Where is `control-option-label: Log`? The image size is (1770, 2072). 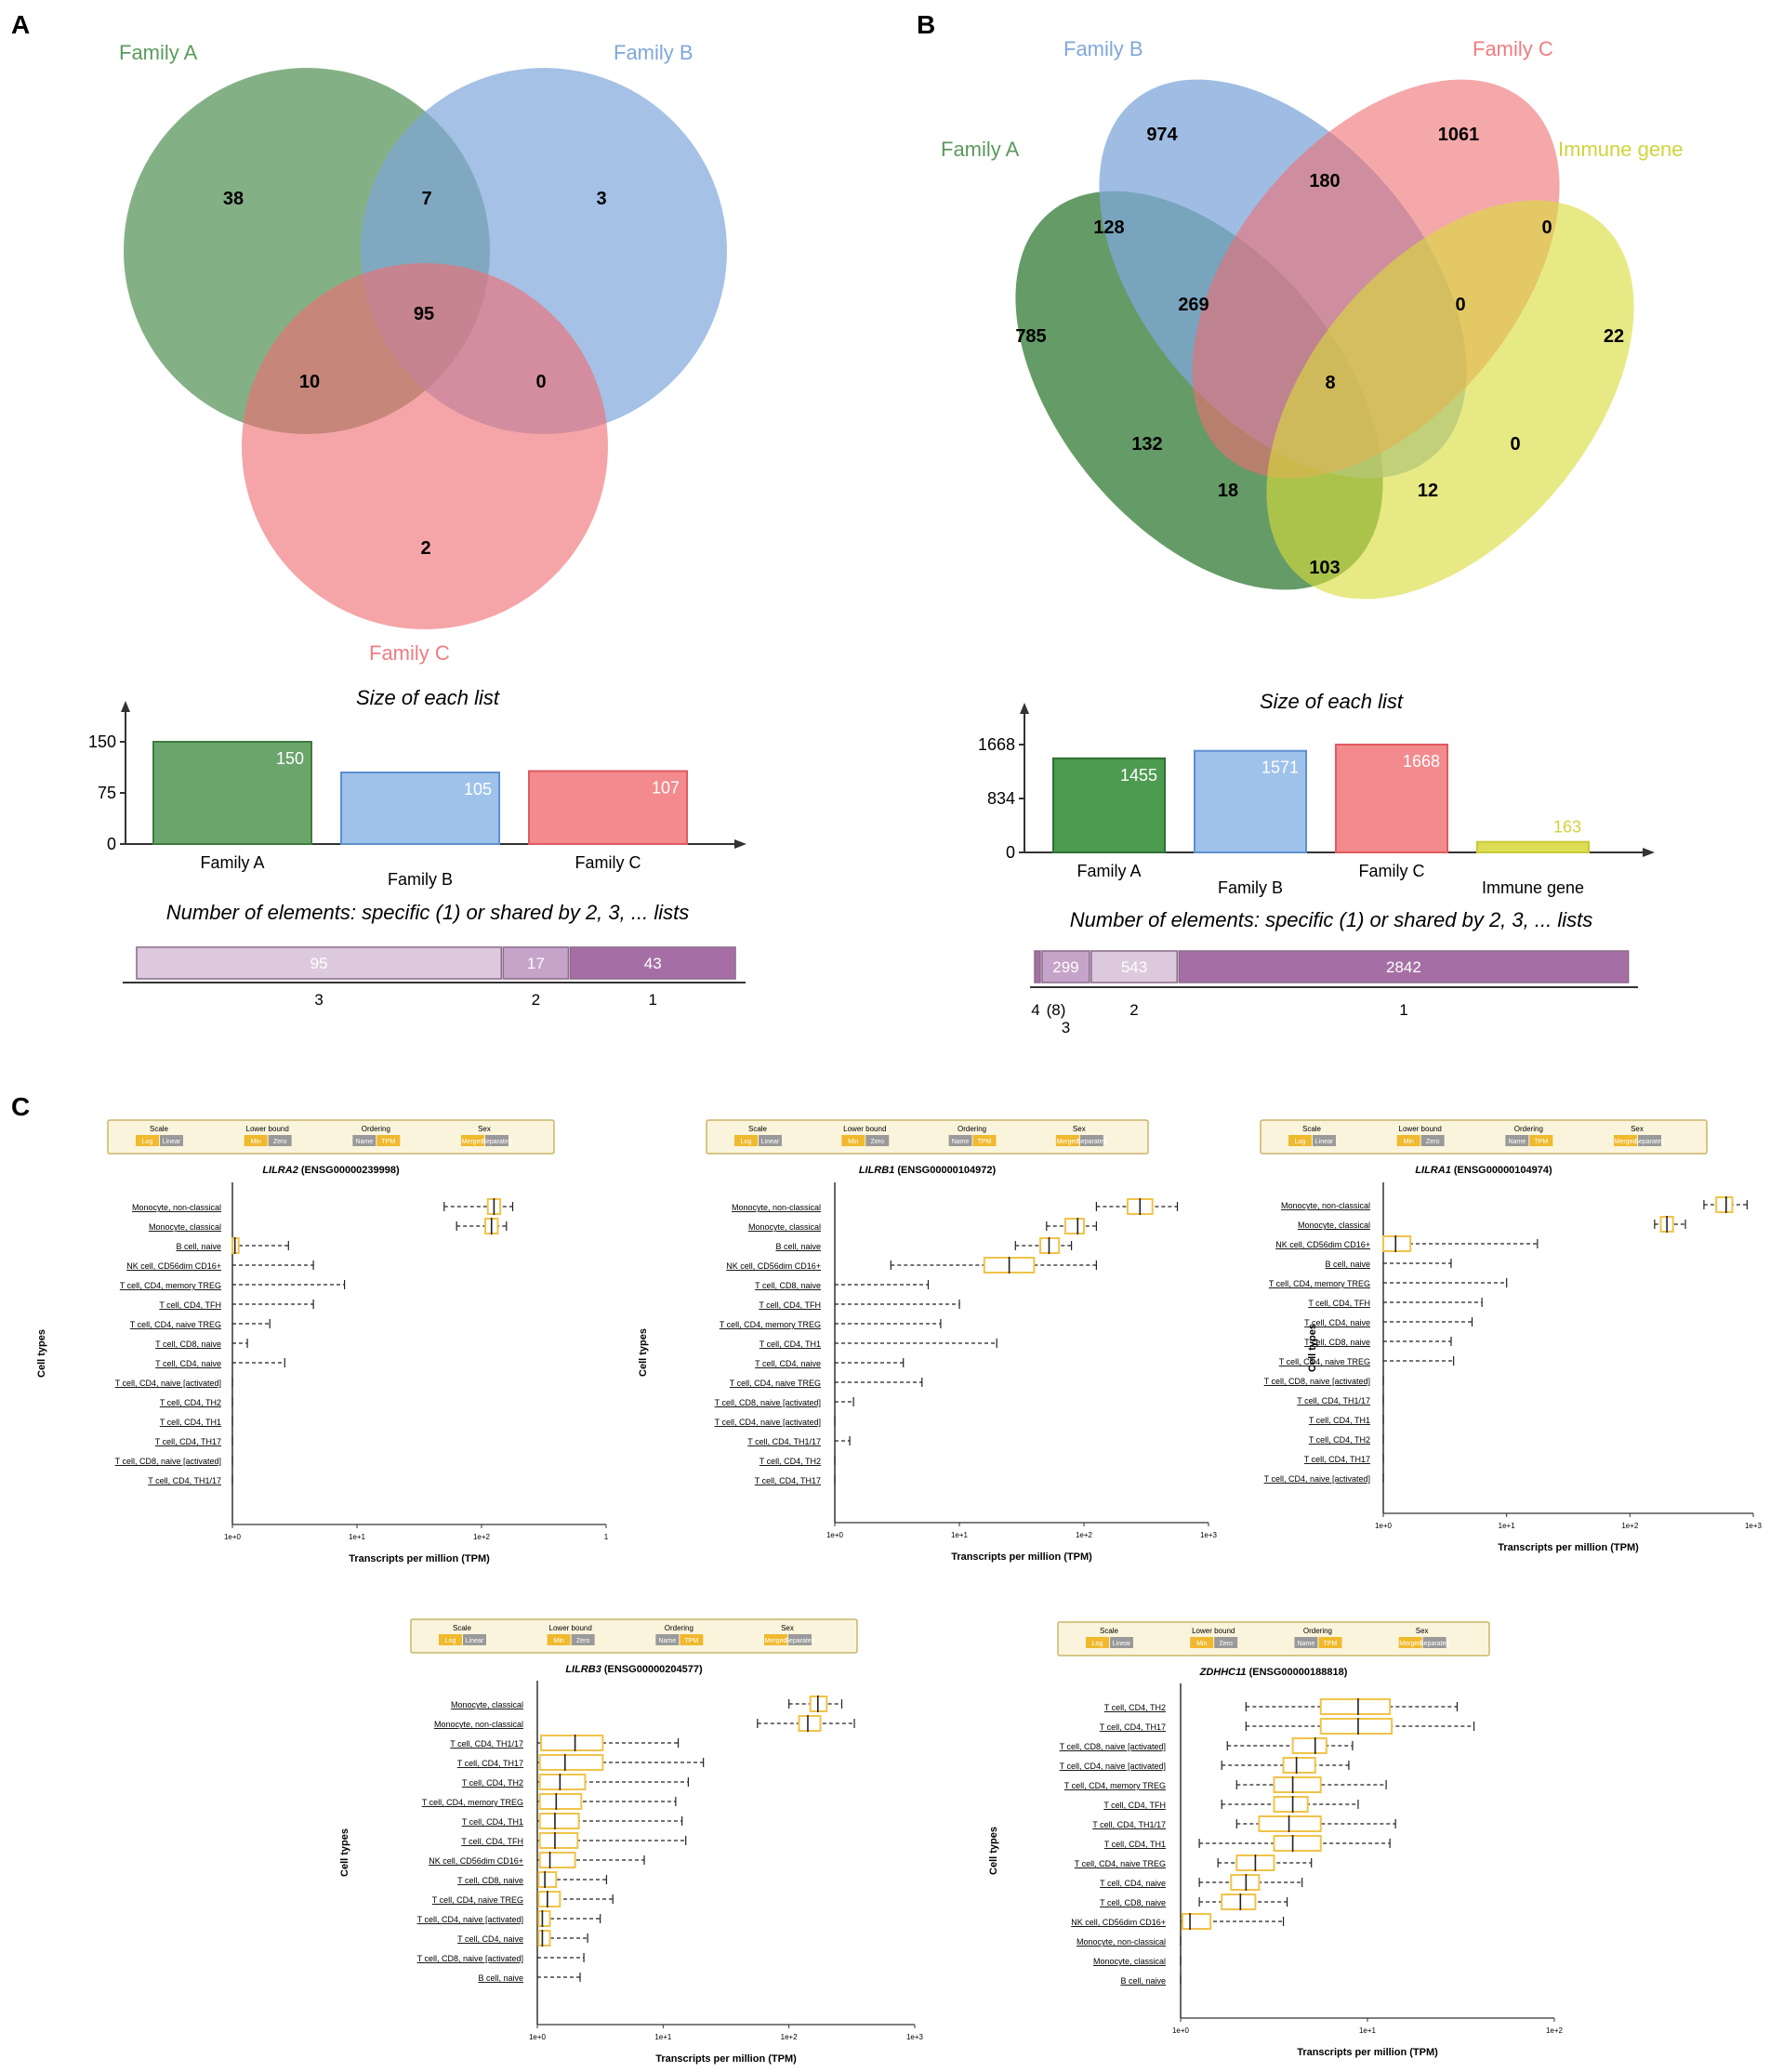 control-option-label: Log is located at coordinates (147, 1142).